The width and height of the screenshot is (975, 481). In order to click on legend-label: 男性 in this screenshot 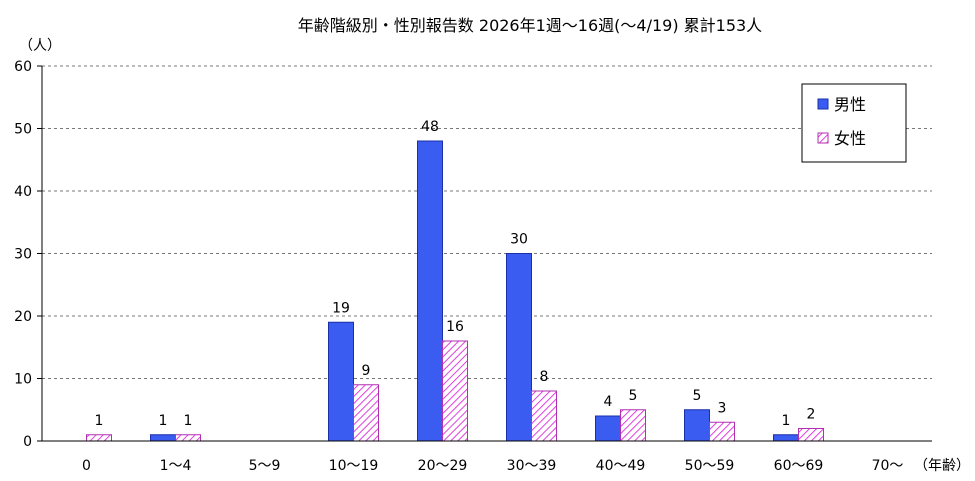, I will do `click(850, 104)`.